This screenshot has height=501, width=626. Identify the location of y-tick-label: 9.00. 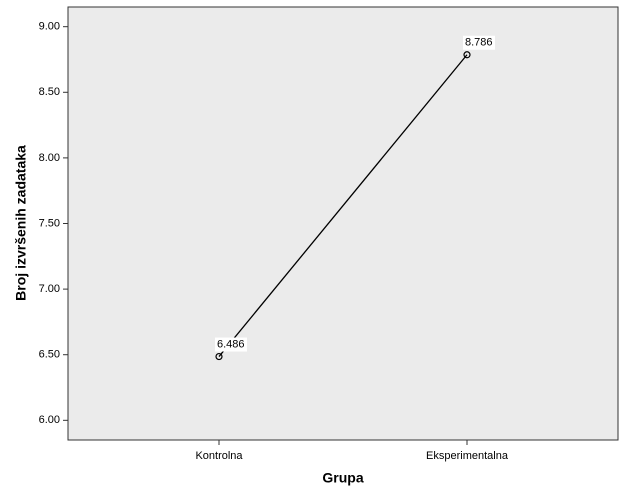
(49, 27).